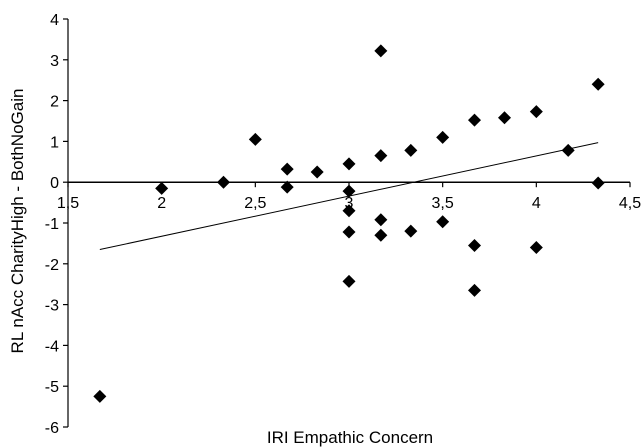  I want to click on x-ticks: 1,5 2 2,5 3 3,5 4 4,5, so click(349, 197).